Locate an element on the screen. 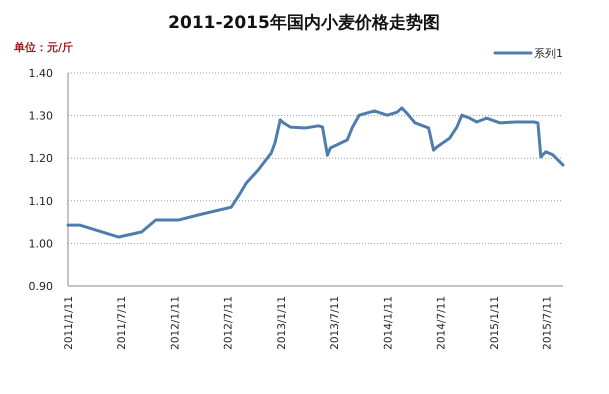 The width and height of the screenshot is (609, 394). x-tick-label: 2011/7/11 is located at coordinates (122, 323).